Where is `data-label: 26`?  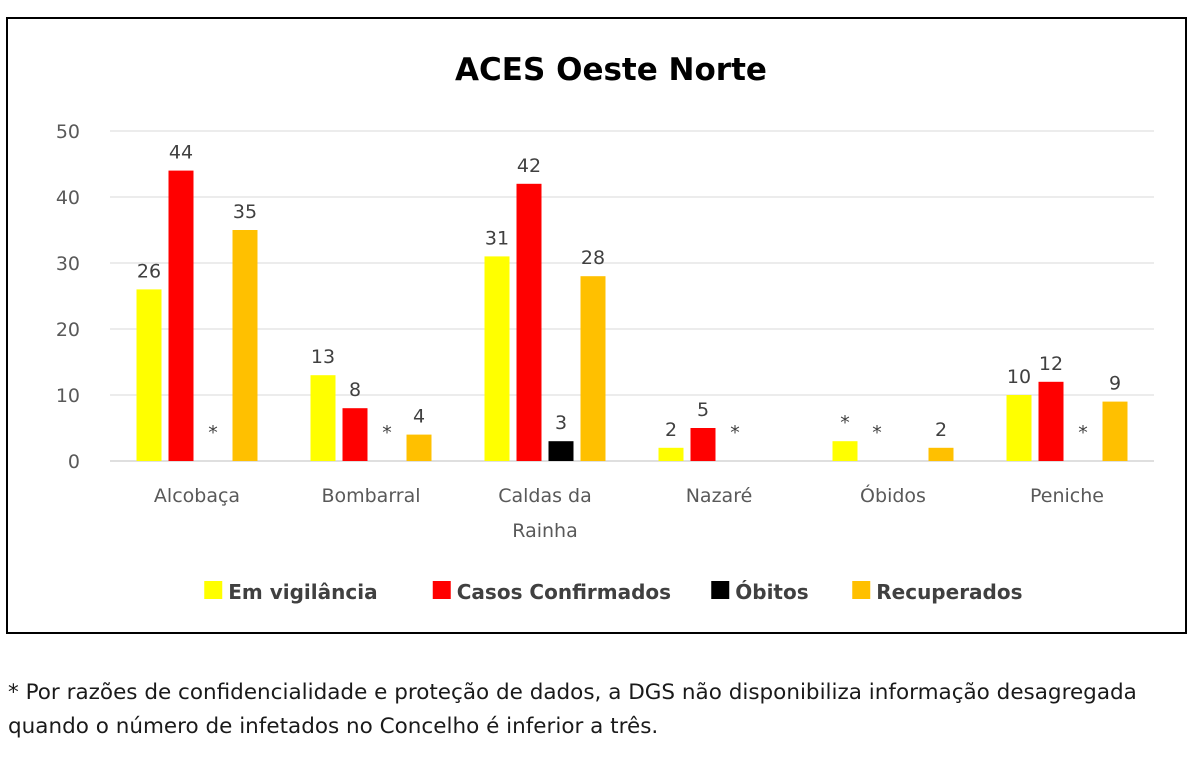
data-label: 26 is located at coordinates (149, 271).